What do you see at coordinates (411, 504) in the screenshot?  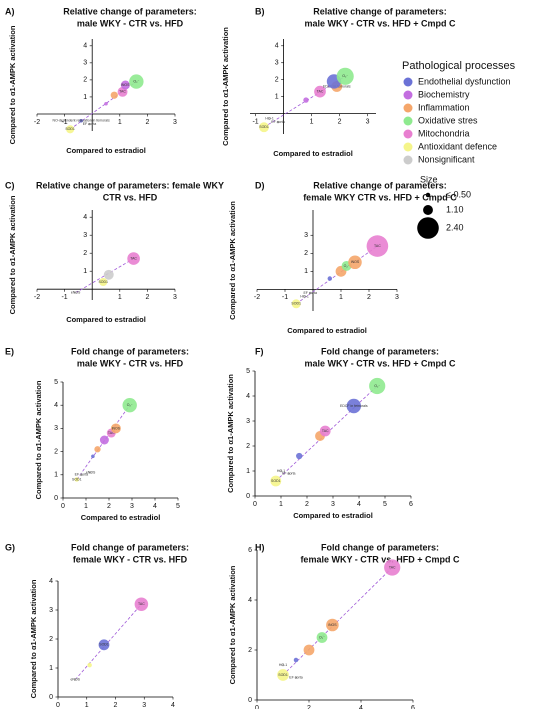 I see `x-tick-label: 6` at bounding box center [411, 504].